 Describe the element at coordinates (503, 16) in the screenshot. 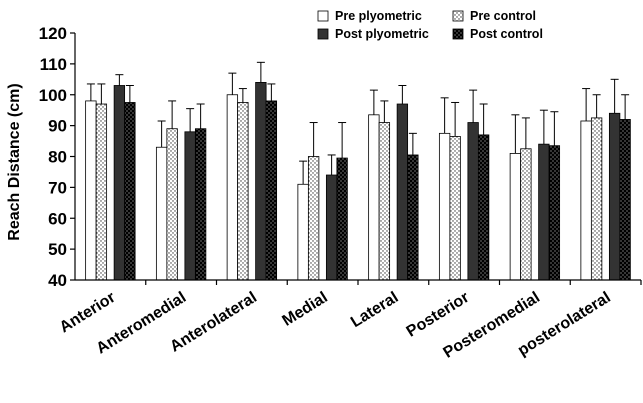

I see `legend-label: Pre control` at that location.